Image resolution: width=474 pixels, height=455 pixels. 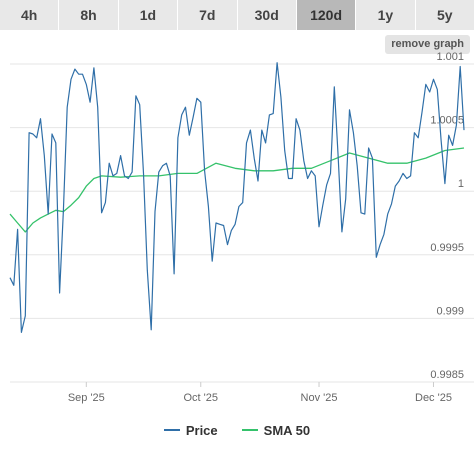 I want to click on tab-5y: 5y, so click(x=444, y=15).